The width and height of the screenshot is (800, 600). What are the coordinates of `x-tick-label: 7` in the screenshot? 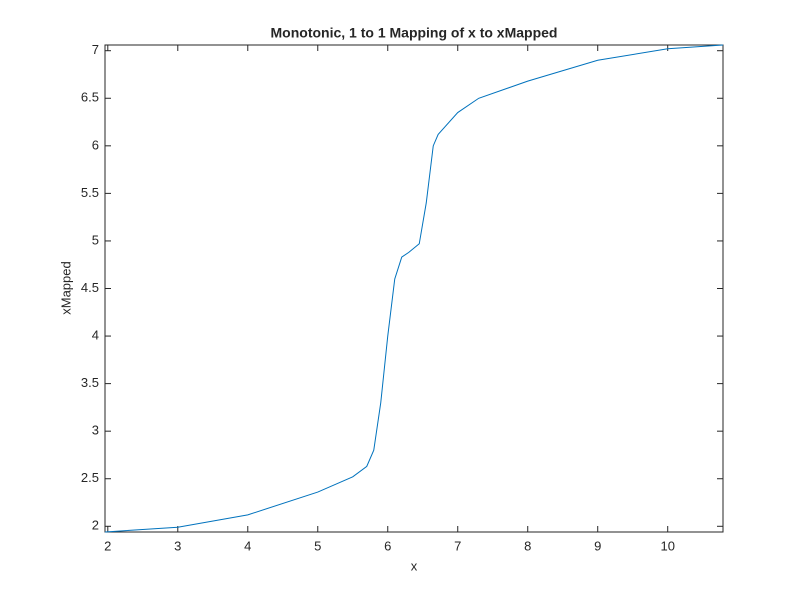 It's located at (457, 545).